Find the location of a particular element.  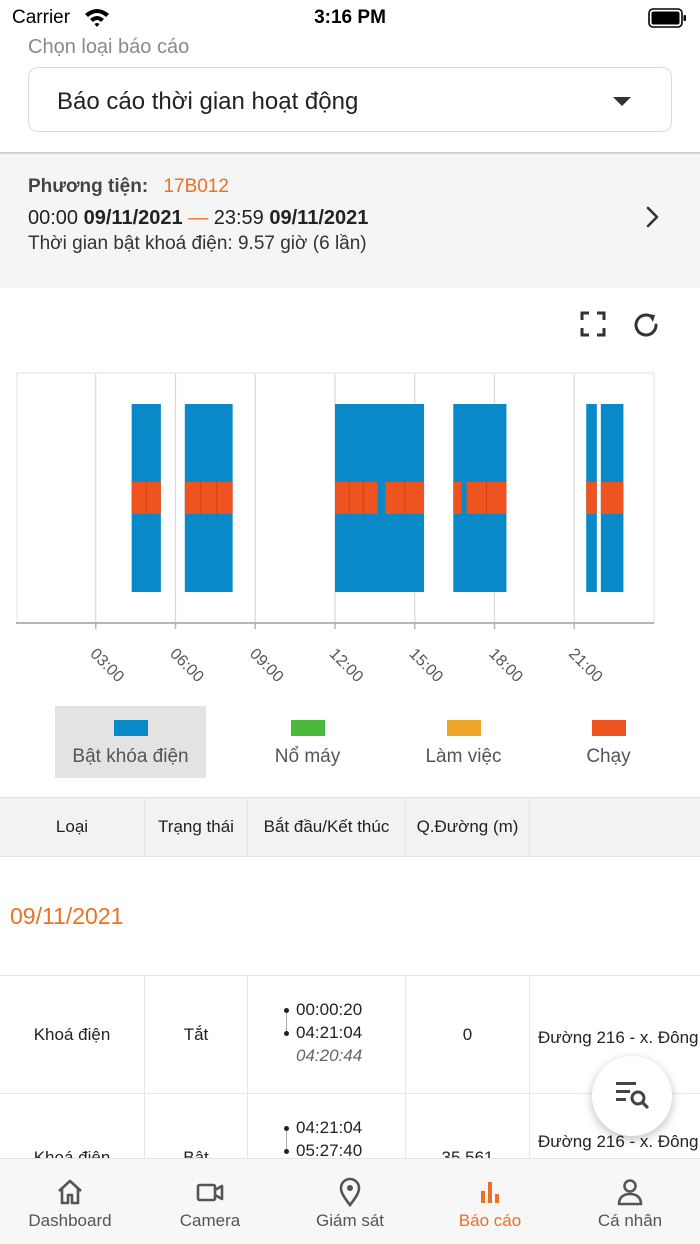

legend-item-engine-on: Nổ máy is located at coordinates (307, 742).